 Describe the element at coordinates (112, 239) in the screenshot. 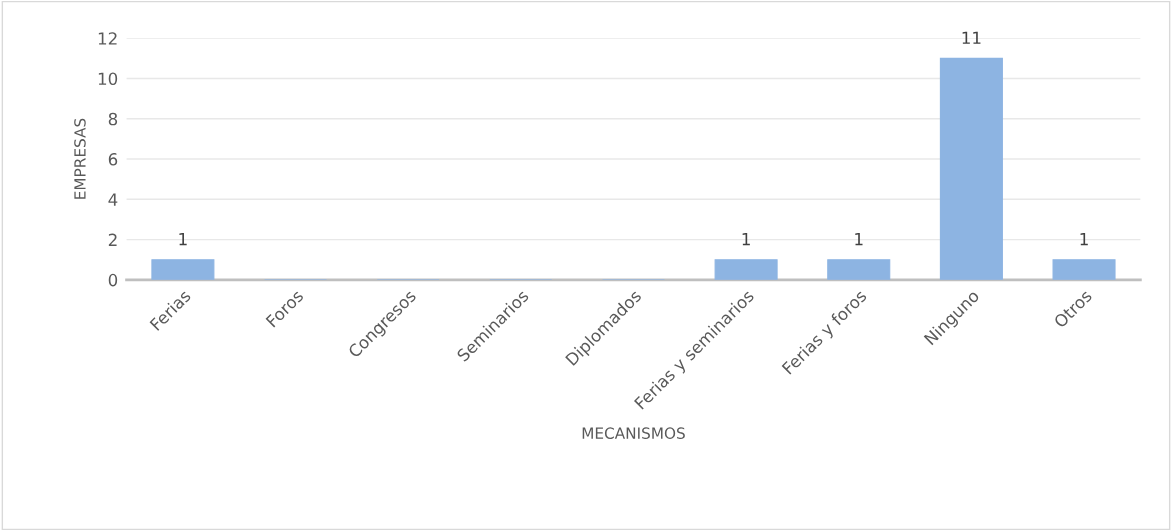

I see `y-tick-label: 2` at that location.